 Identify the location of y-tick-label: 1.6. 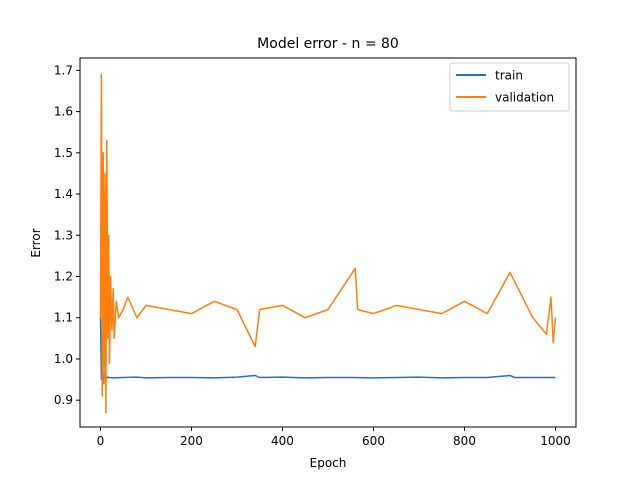
(63, 112).